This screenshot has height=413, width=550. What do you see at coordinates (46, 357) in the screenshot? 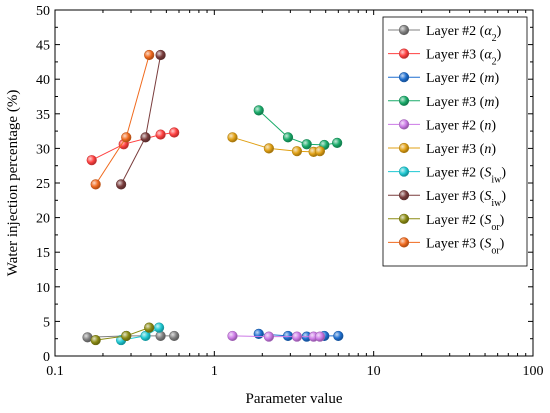
I see `y-tick-label: 0` at bounding box center [46, 357].